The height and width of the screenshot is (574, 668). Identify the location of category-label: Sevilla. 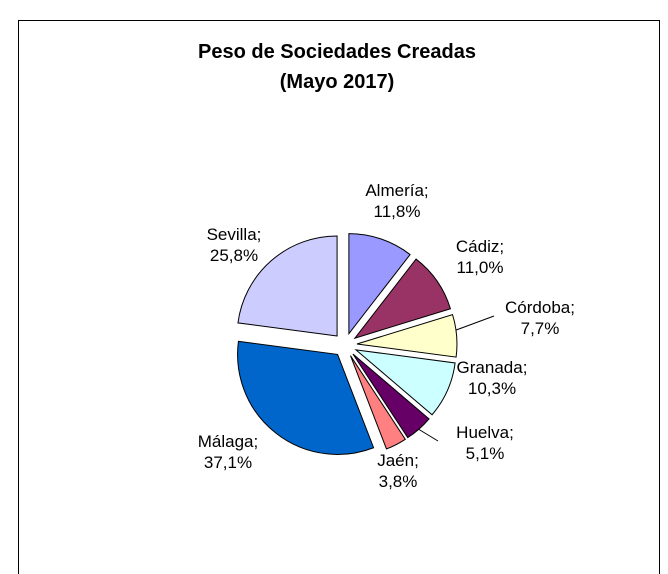
(232, 234).